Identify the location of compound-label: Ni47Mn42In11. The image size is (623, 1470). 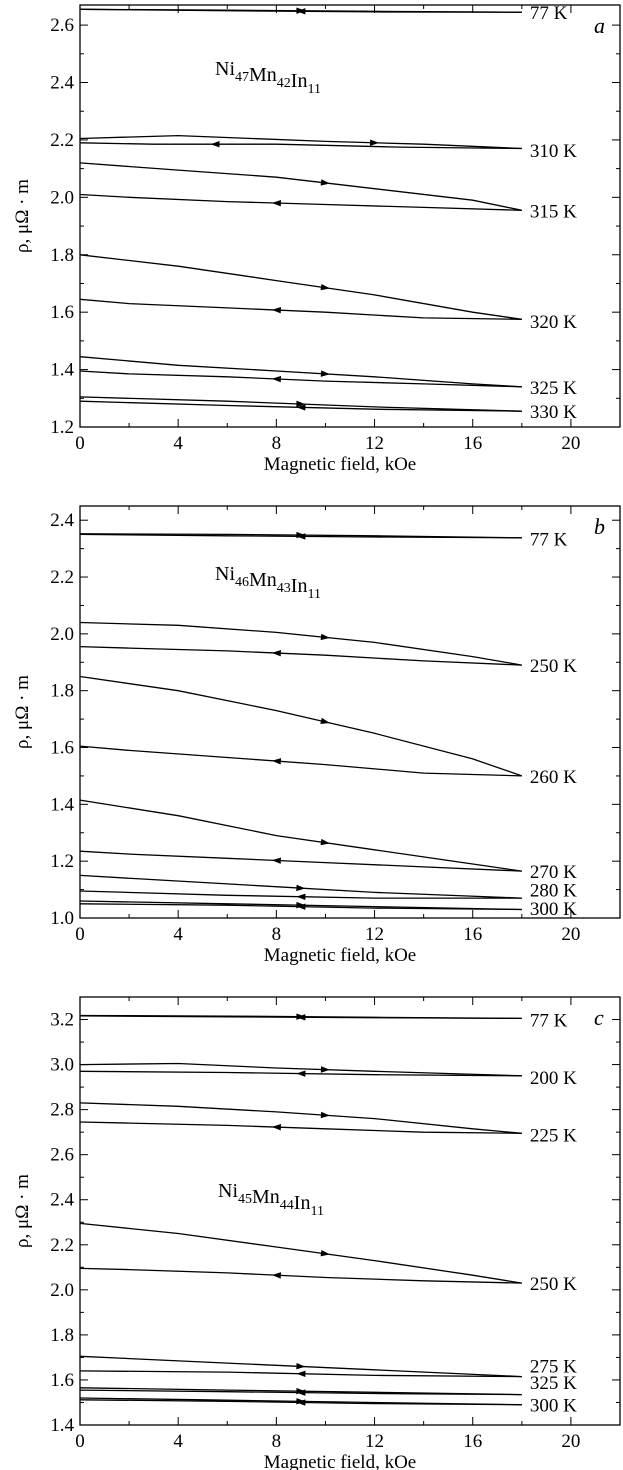
(268, 77).